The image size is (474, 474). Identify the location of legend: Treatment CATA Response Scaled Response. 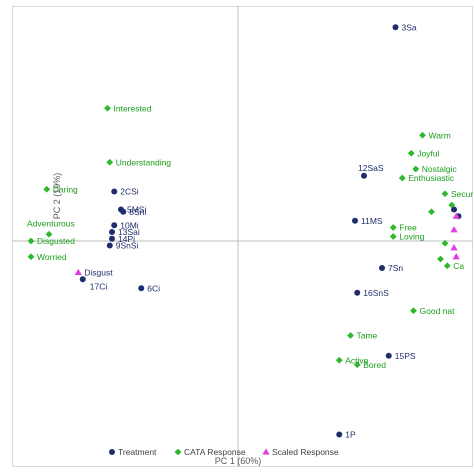
(224, 452).